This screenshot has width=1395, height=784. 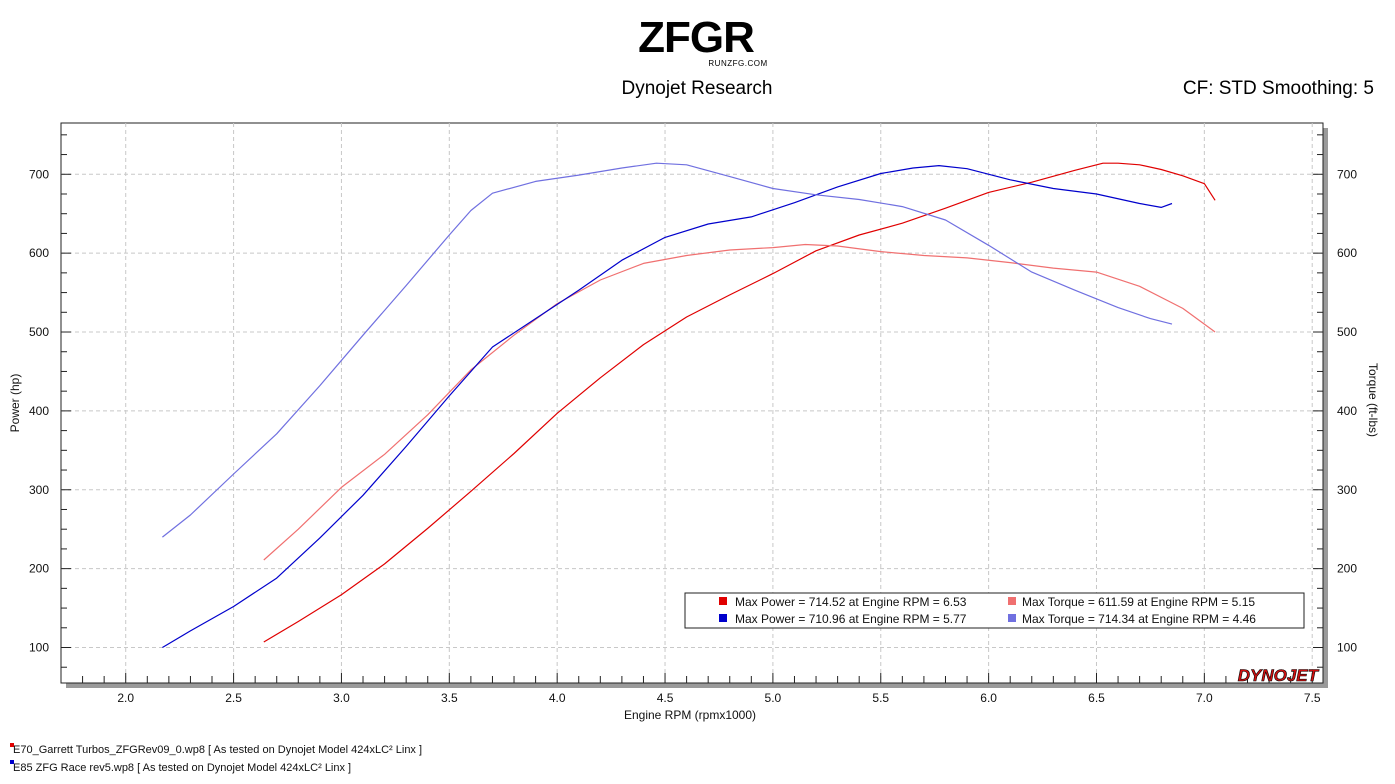 I want to click on x-tick-label: 4.5, so click(x=665, y=698).